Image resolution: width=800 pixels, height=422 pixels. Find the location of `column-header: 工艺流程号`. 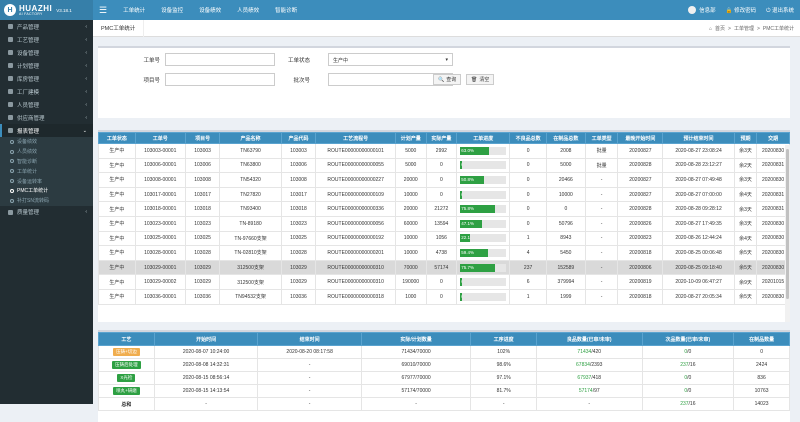

column-header: 工艺流程号 is located at coordinates (355, 138).